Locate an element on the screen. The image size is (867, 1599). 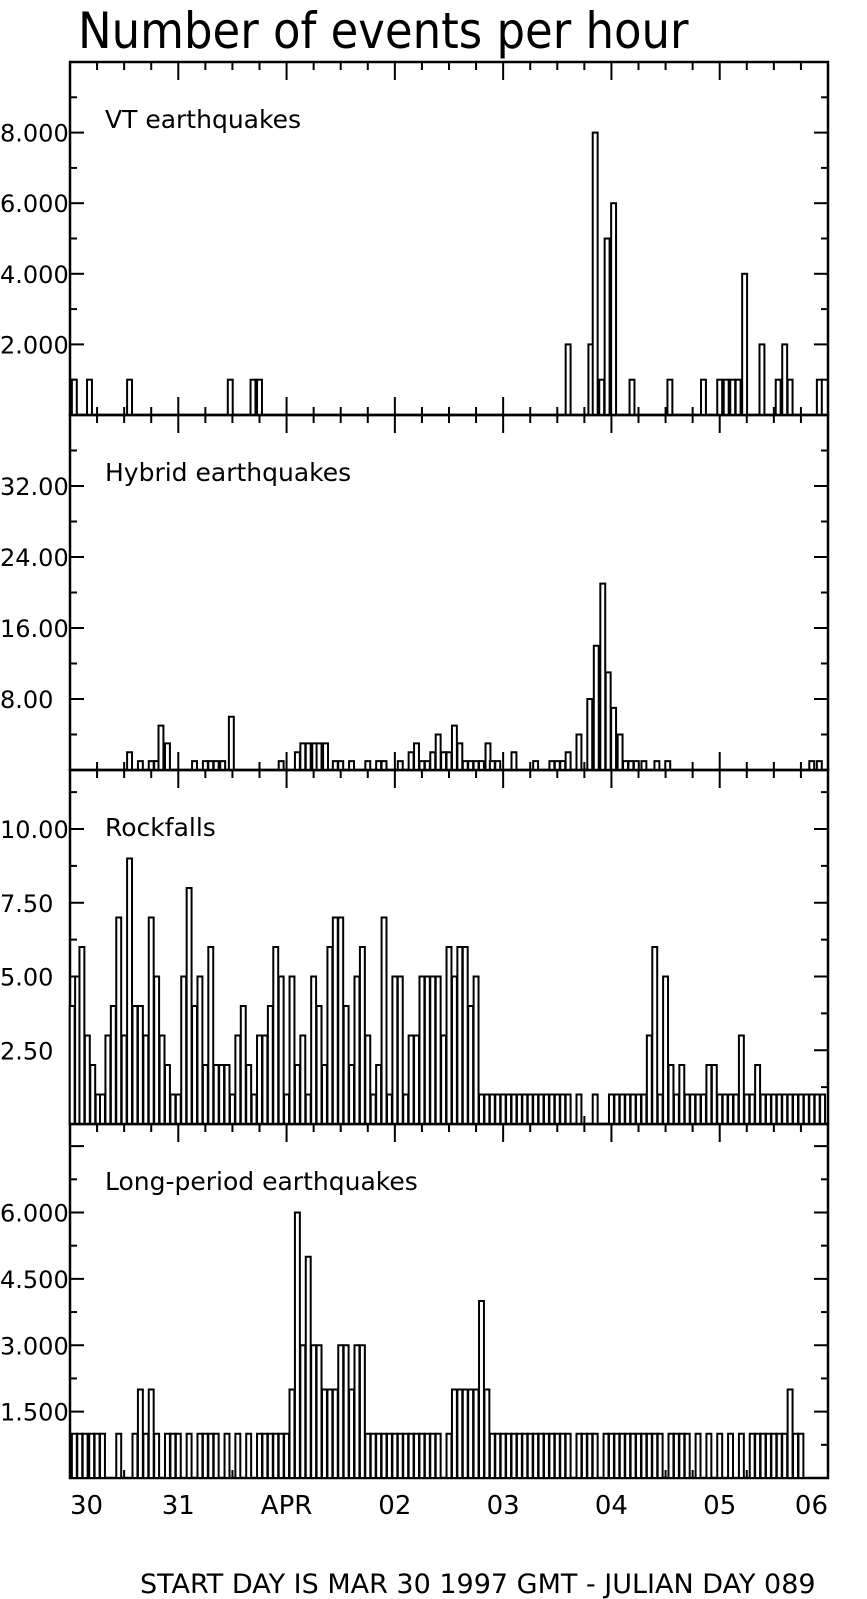
y-tick-label: 24.00 is located at coordinates (34, 558).